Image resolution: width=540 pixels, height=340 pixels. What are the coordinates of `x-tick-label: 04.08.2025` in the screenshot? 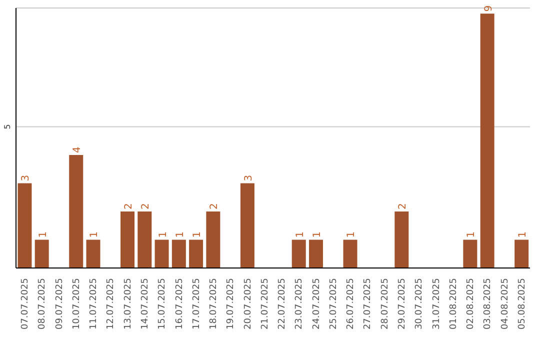 It's located at (505, 304).